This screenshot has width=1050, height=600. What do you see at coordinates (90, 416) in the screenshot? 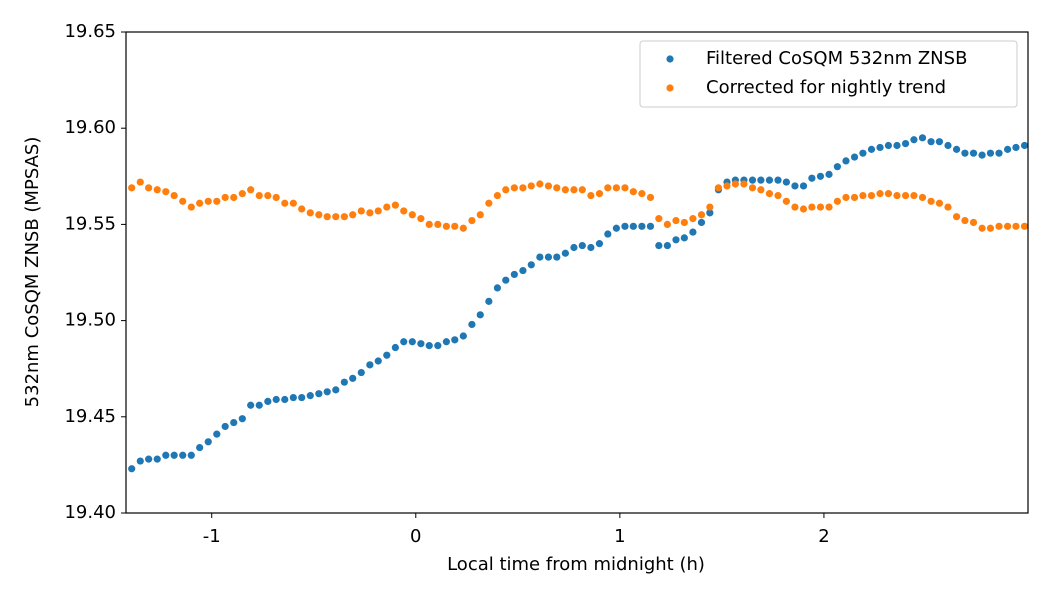
I see `y-tick-label: 19.45` at bounding box center [90, 416].